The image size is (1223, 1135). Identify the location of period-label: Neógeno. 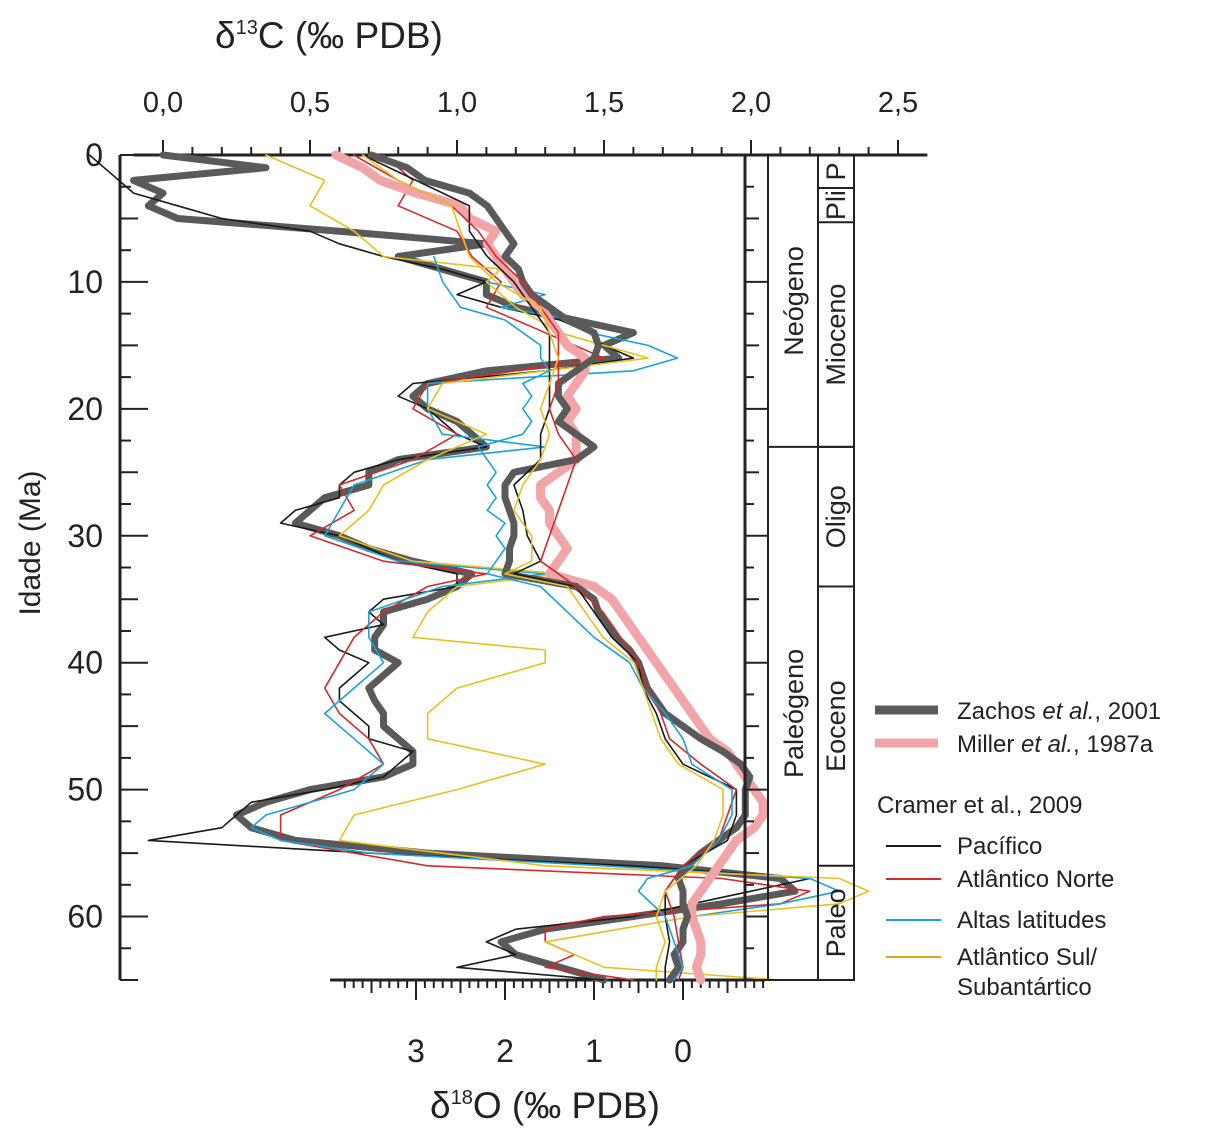
(794, 301).